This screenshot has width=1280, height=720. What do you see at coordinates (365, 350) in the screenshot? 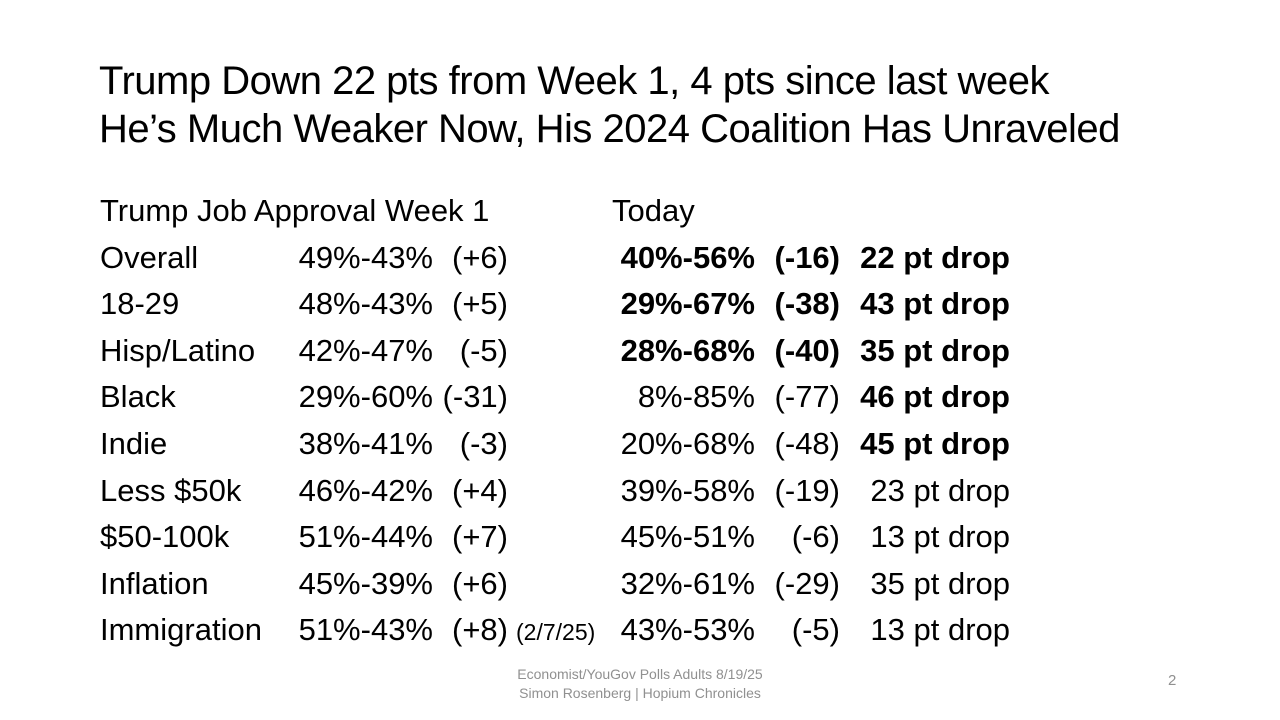
I see `week1-value: 42%-47%` at bounding box center [365, 350].